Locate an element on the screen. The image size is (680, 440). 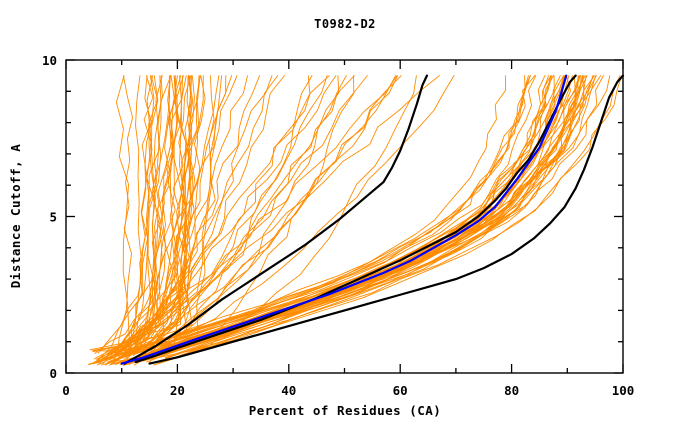
x-tick-label: 80 is located at coordinates (511, 390).